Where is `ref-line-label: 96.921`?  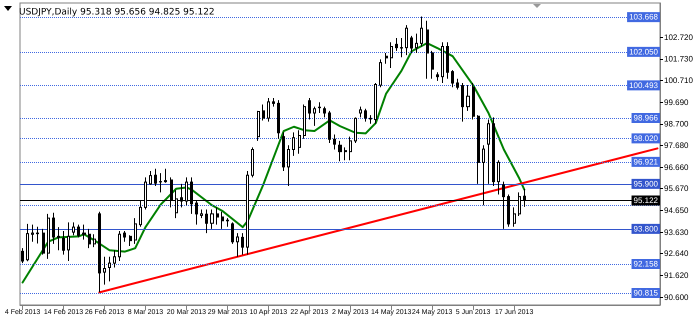 ref-line-label: 96.921 is located at coordinates (646, 161).